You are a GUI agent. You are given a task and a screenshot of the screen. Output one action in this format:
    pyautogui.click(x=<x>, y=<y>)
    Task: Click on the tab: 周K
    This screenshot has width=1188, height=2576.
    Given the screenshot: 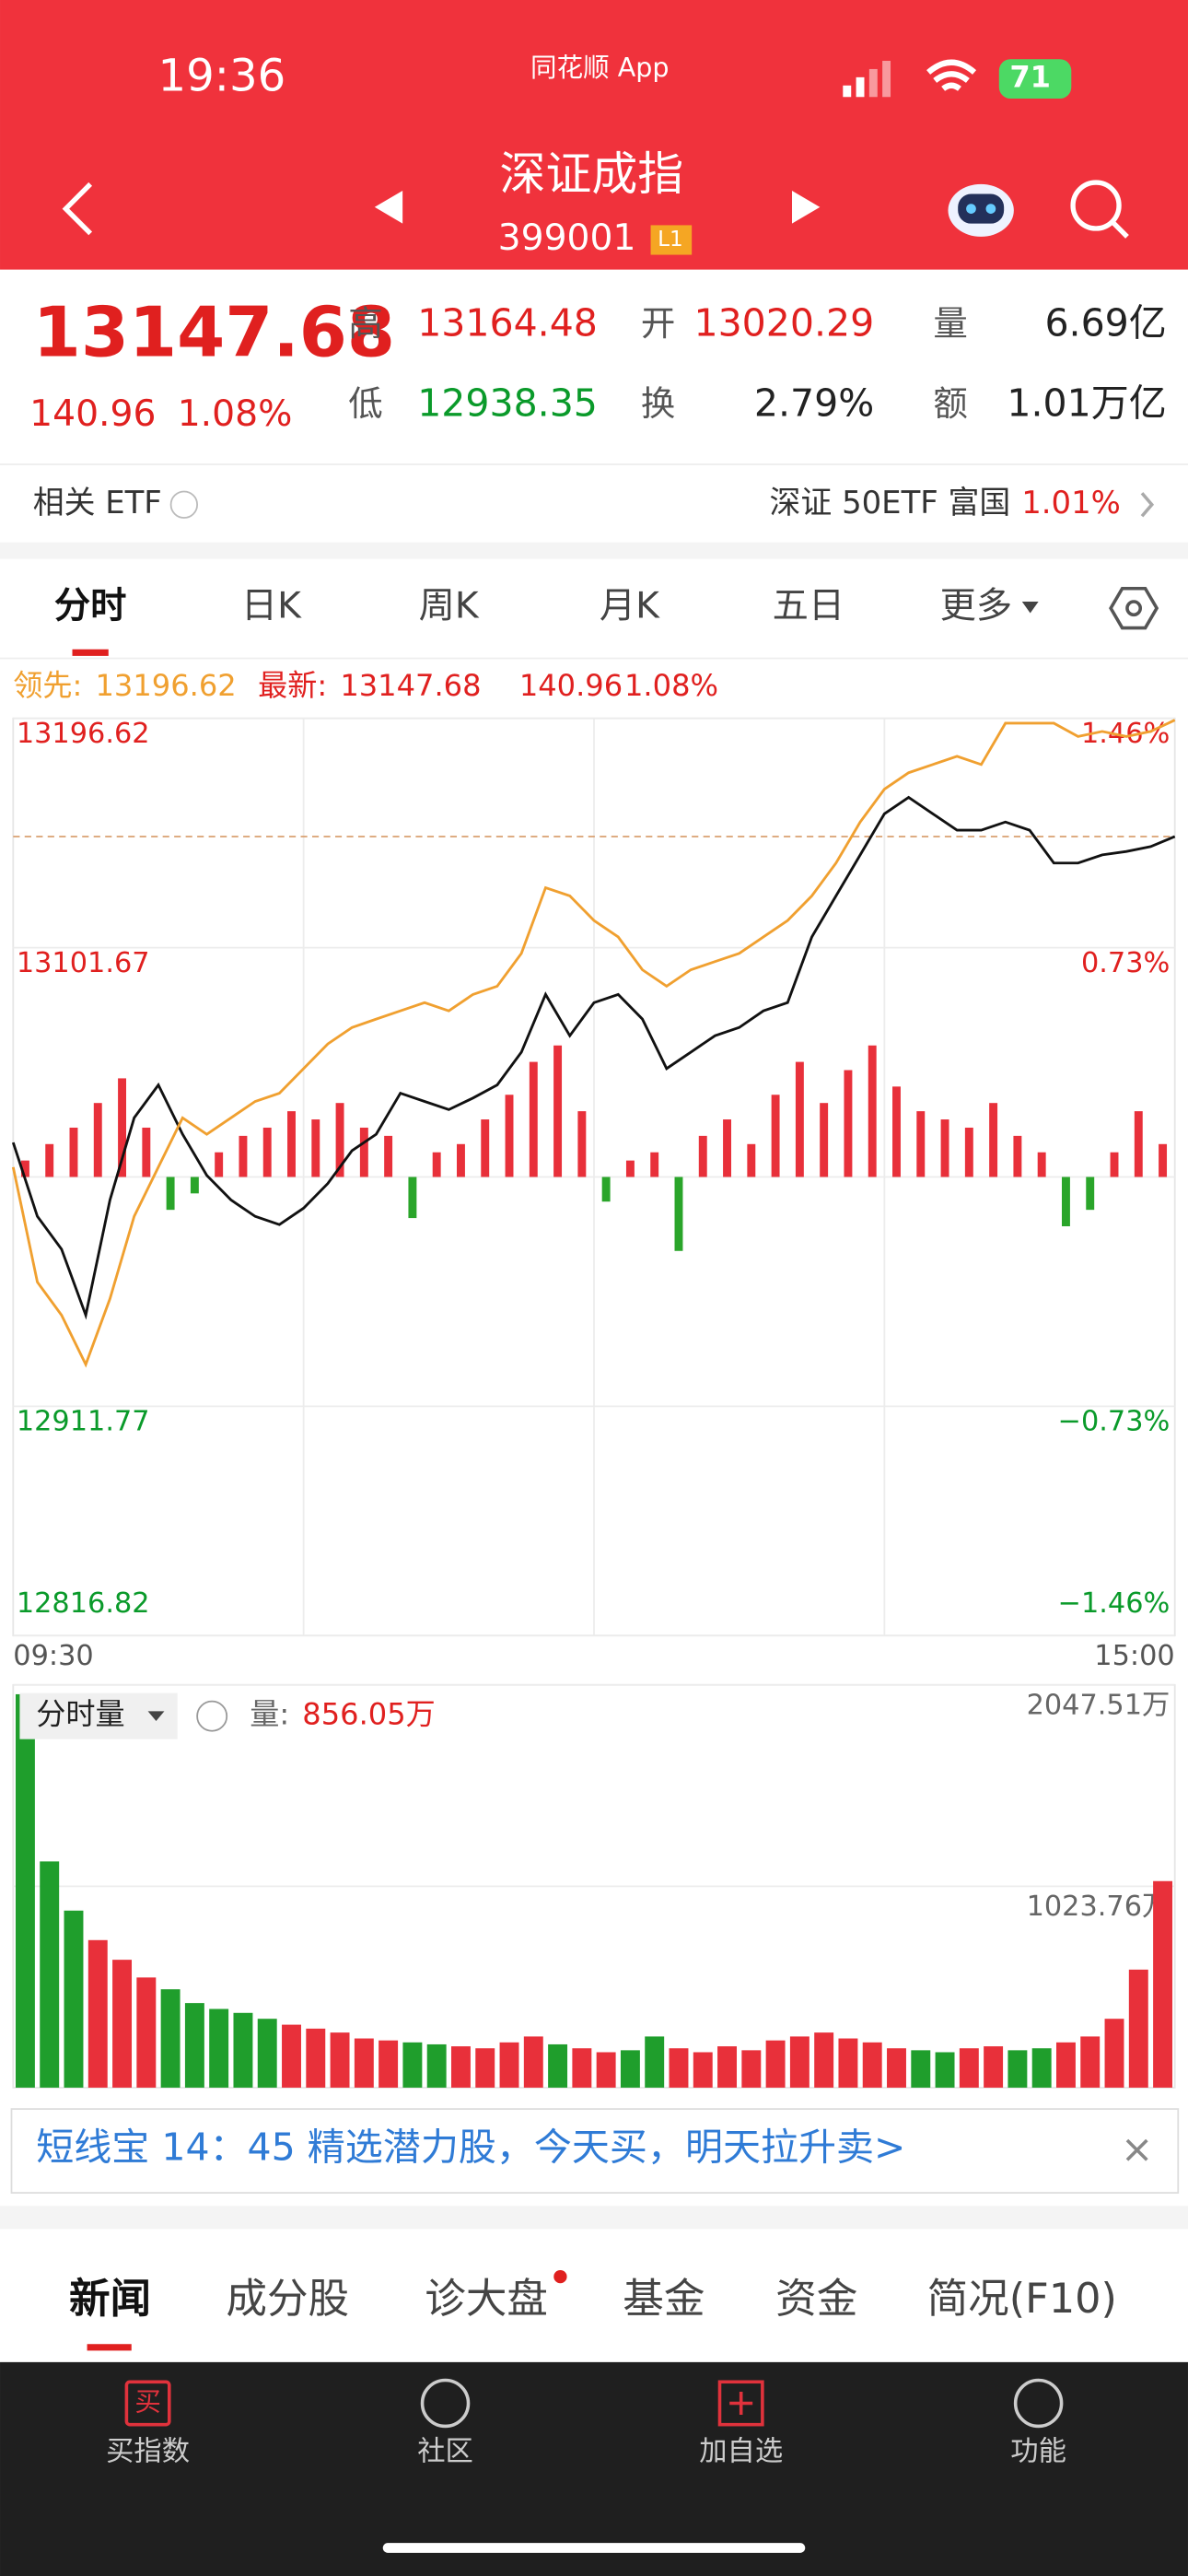 What is the action you would take?
    pyautogui.click(x=449, y=606)
    